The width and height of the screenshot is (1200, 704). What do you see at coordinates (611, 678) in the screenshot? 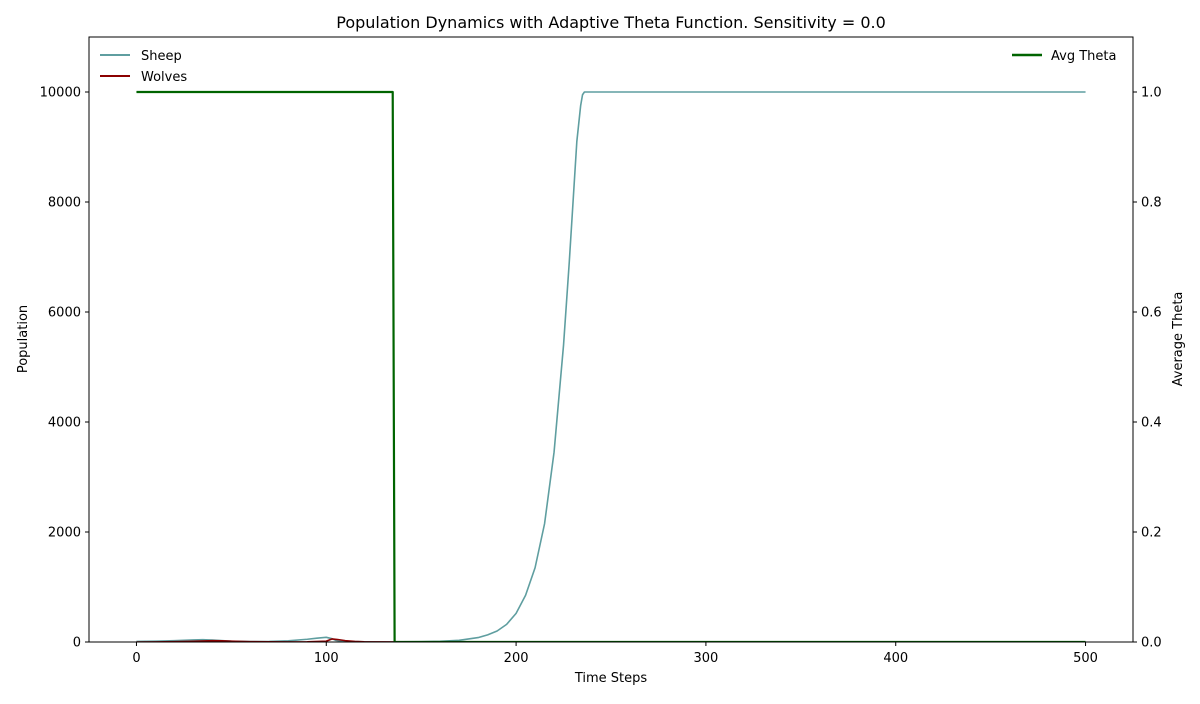
I see `x-axis-label: Time Steps` at bounding box center [611, 678].